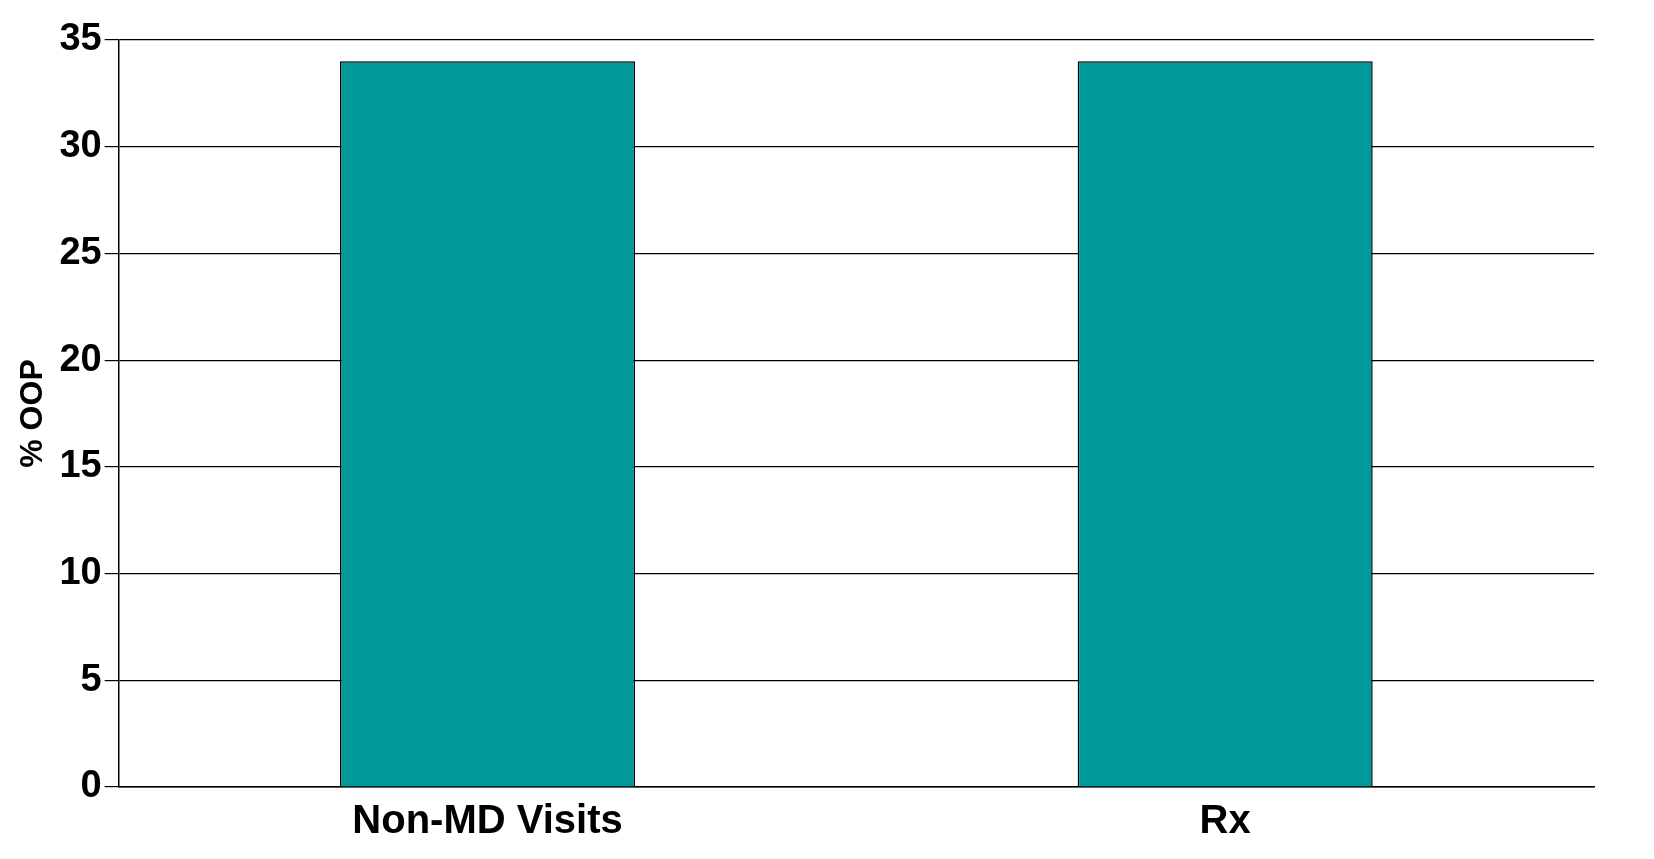 Image resolution: width=1654 pixels, height=859 pixels. I want to click on y-tick-label: 35, so click(80, 37).